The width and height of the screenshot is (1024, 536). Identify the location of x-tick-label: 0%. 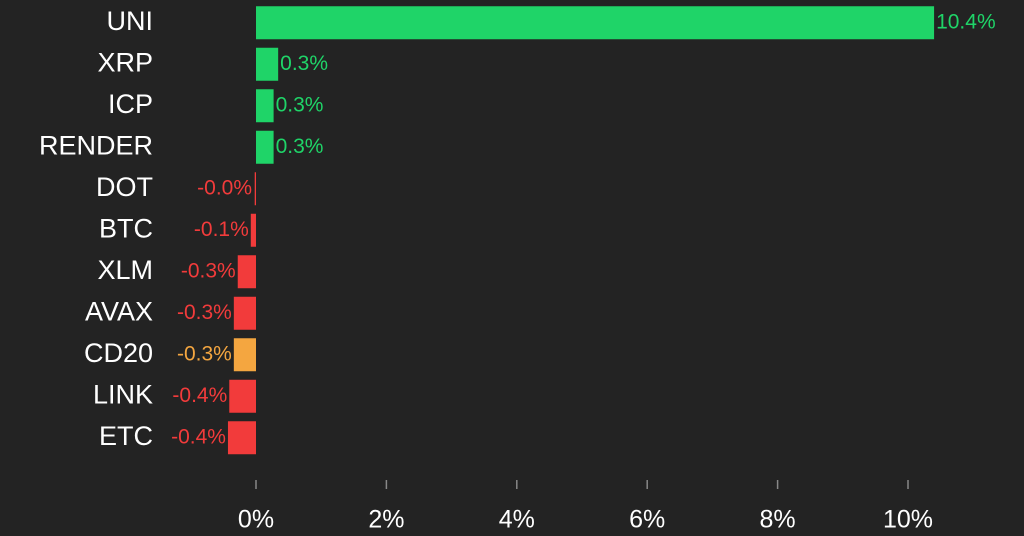
(256, 520).